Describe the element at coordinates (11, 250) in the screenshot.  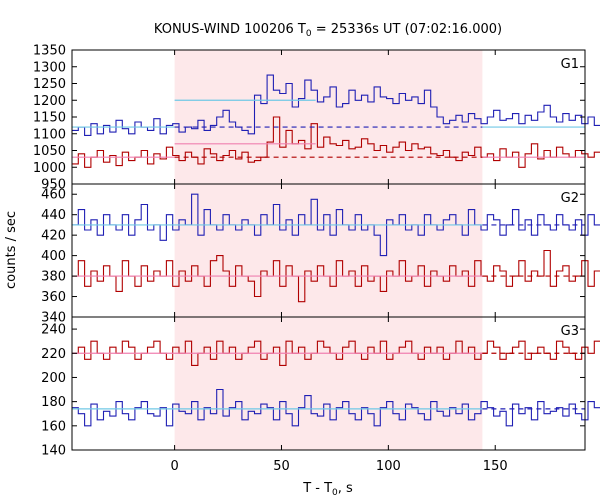
I see `y-axis-label: counts / sec` at that location.